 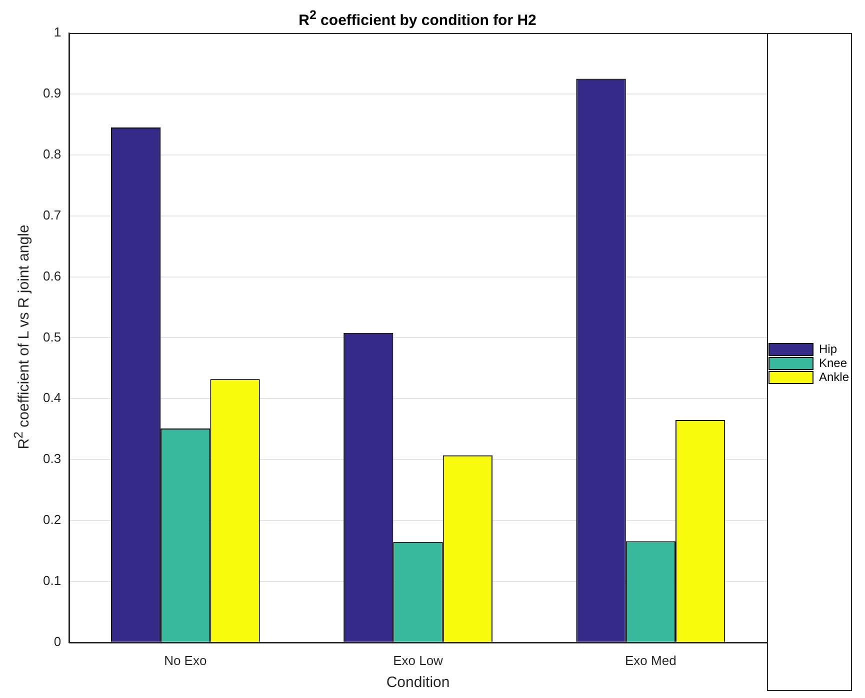 What do you see at coordinates (52, 458) in the screenshot?
I see `y-tick-label: 0.3` at bounding box center [52, 458].